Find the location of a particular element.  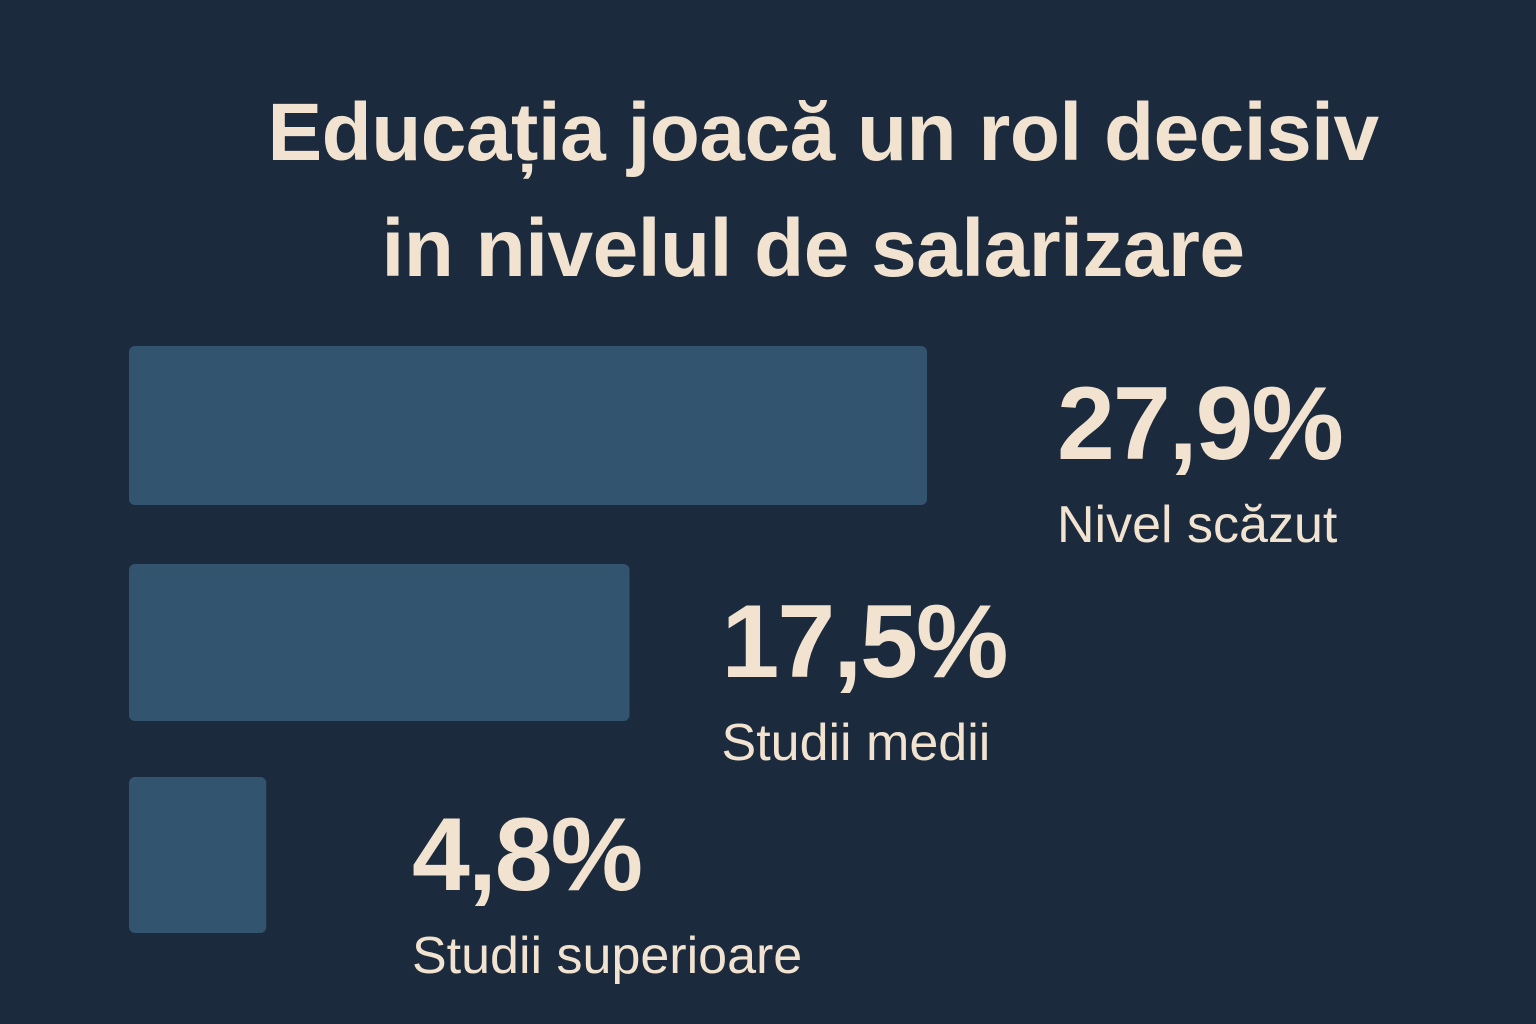

value-label-3: 4,8% is located at coordinates (526, 855).